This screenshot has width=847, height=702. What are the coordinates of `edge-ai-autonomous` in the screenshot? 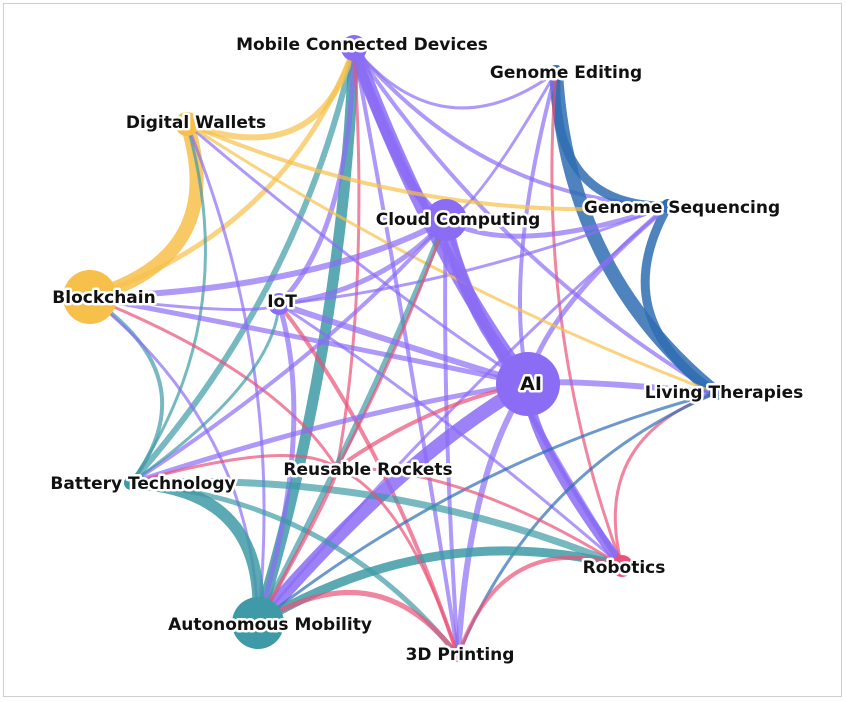 It's located at (393, 503).